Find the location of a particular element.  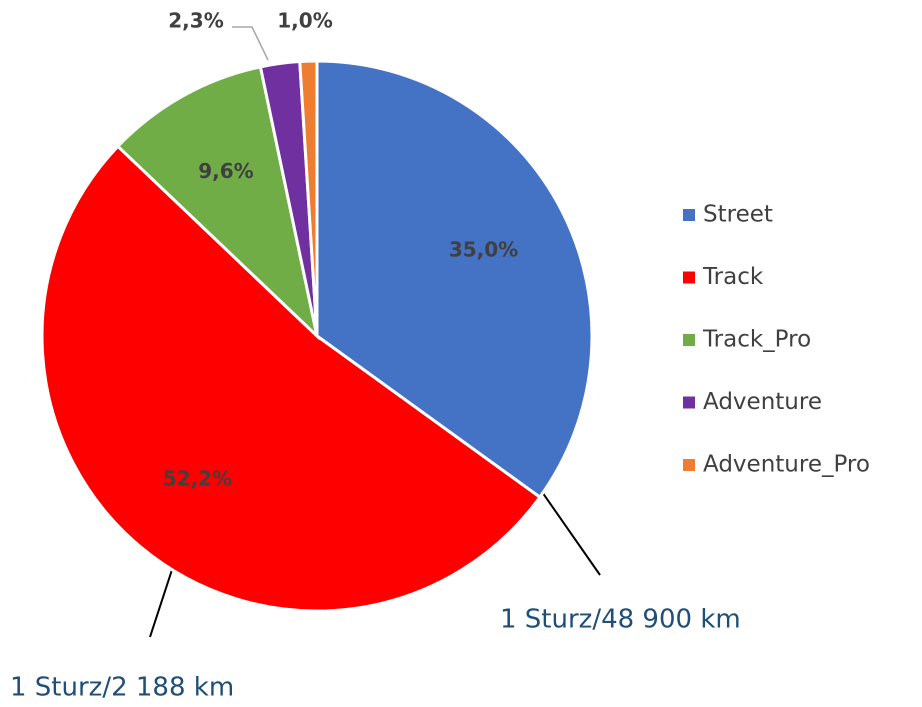

legend-label: Adventure is located at coordinates (762, 402).